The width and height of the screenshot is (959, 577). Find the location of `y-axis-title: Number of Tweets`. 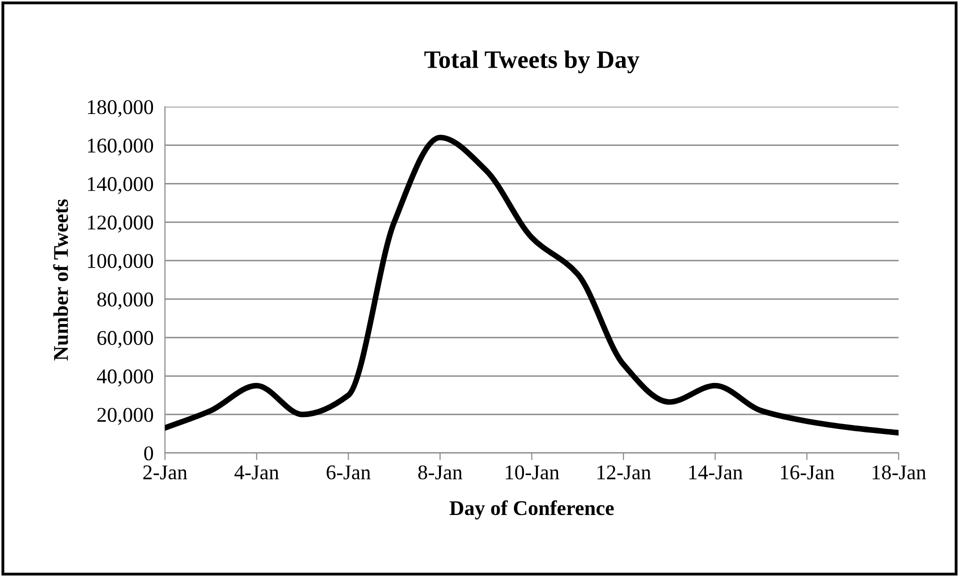

y-axis-title: Number of Tweets is located at coordinates (60, 279).